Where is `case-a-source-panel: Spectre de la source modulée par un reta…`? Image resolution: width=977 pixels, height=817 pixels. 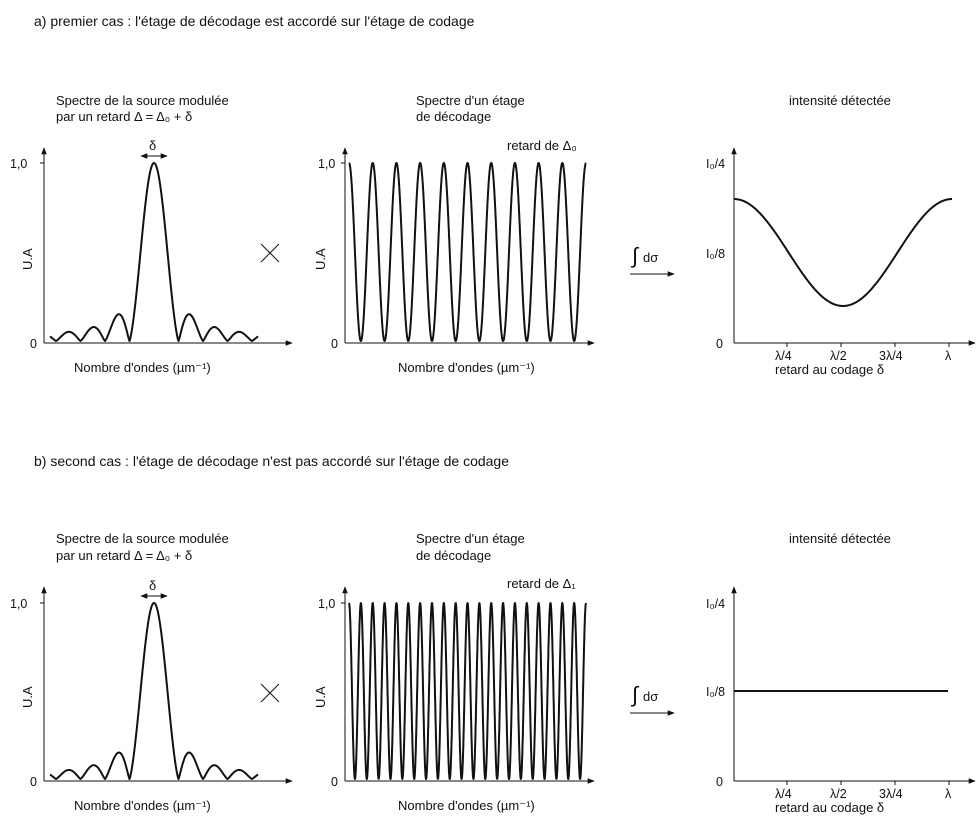
case-a-source-panel: Spectre de la source modulée par un reta… is located at coordinates (151, 234).